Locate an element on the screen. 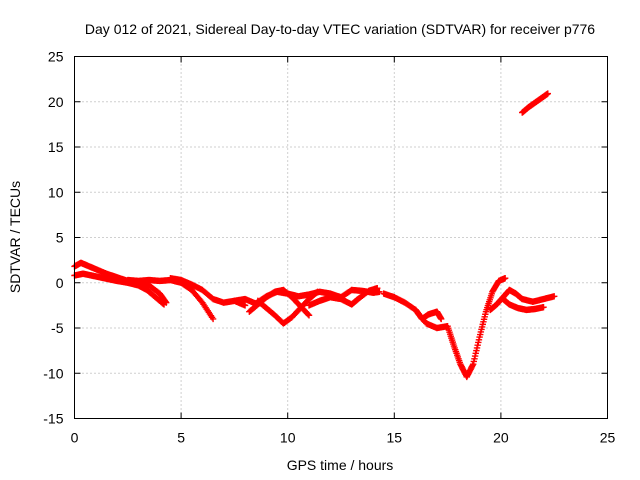 The width and height of the screenshot is (640, 480). y-tick-label: -5 is located at coordinates (57, 328).